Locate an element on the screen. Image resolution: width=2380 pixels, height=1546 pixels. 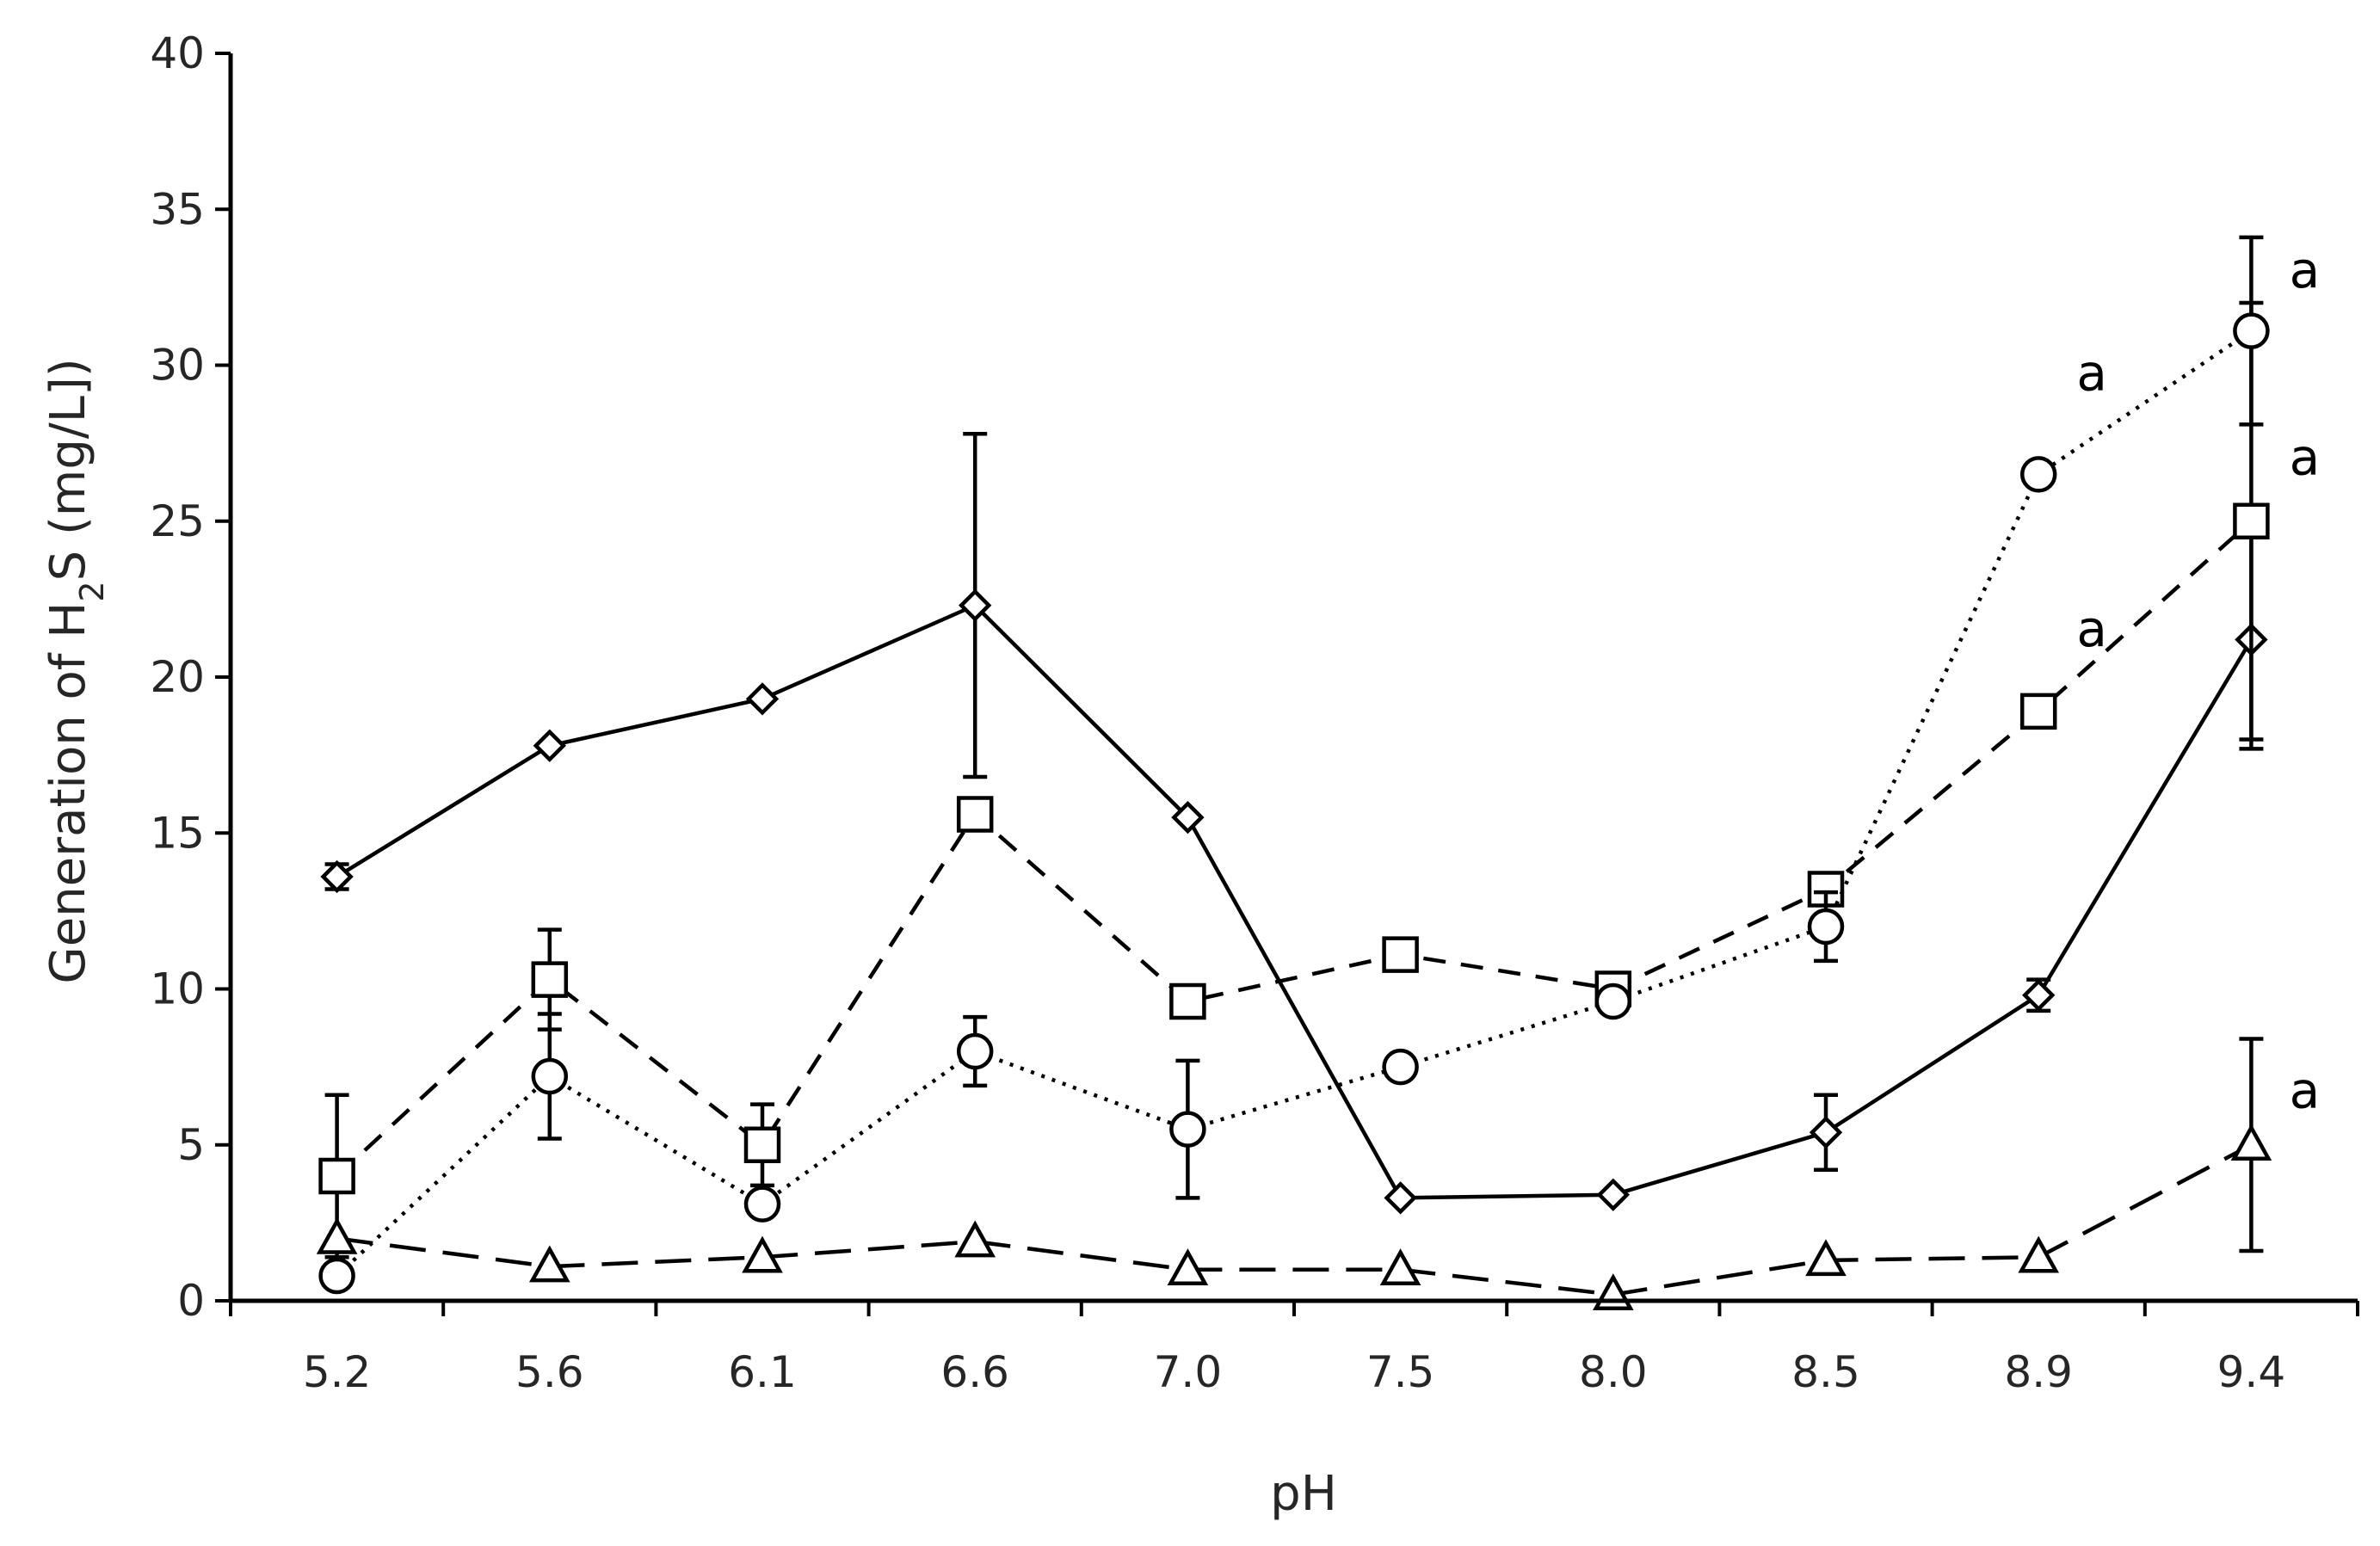
x-axis-title: pH is located at coordinates (1304, 1494).